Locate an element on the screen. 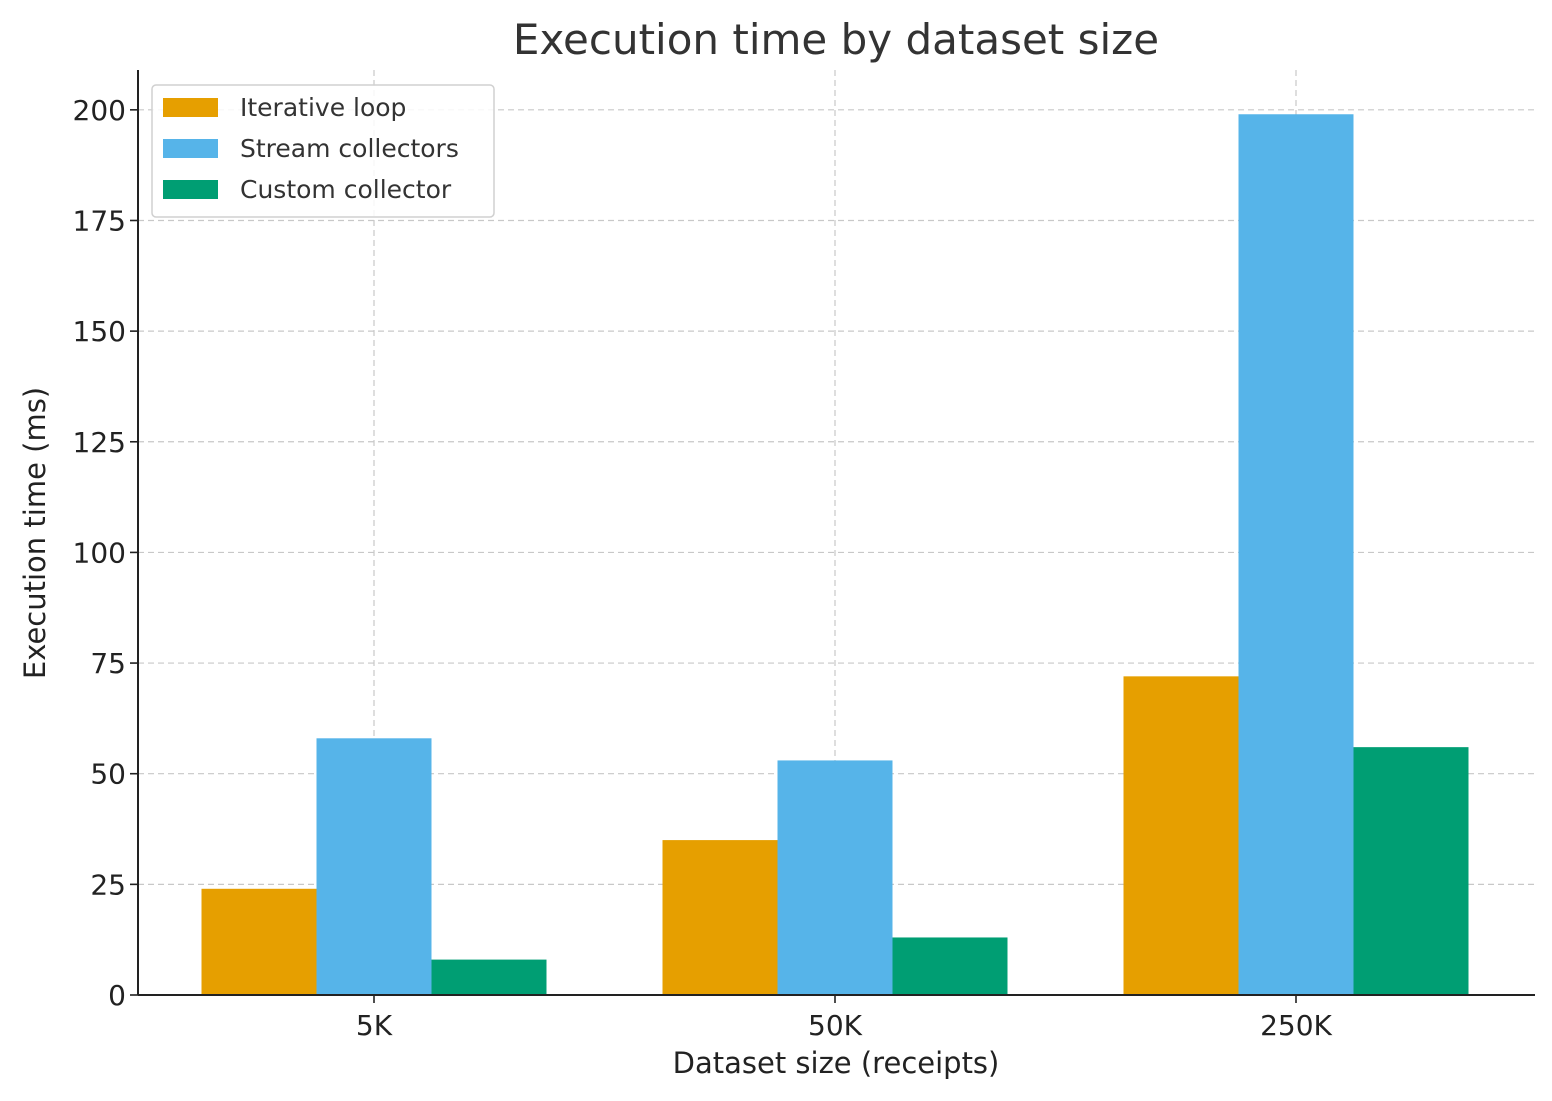 The height and width of the screenshot is (1101, 1552). bar-stream-collectors-5k is located at coordinates (374, 866).